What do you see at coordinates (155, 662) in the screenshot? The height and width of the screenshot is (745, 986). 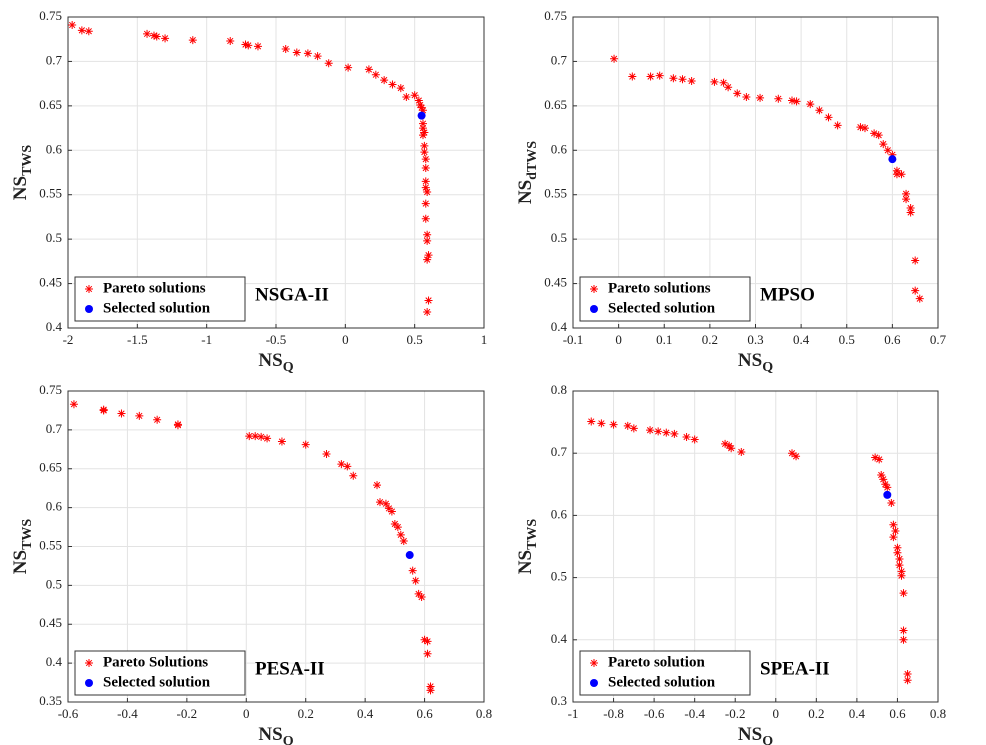 I see `legend-label: Pareto Solutions` at bounding box center [155, 662].